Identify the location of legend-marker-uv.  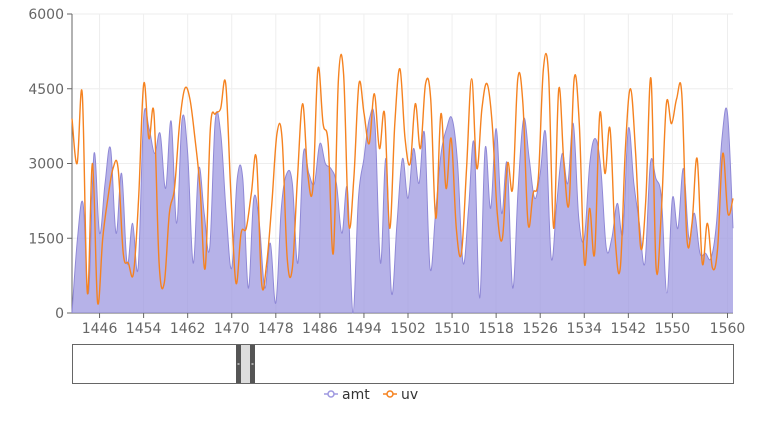
(390, 394).